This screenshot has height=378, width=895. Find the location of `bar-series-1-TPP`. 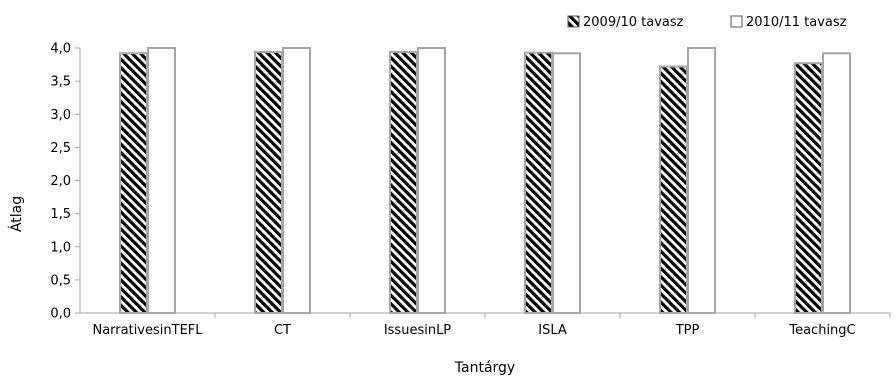

bar-series-1-TPP is located at coordinates (673, 189).